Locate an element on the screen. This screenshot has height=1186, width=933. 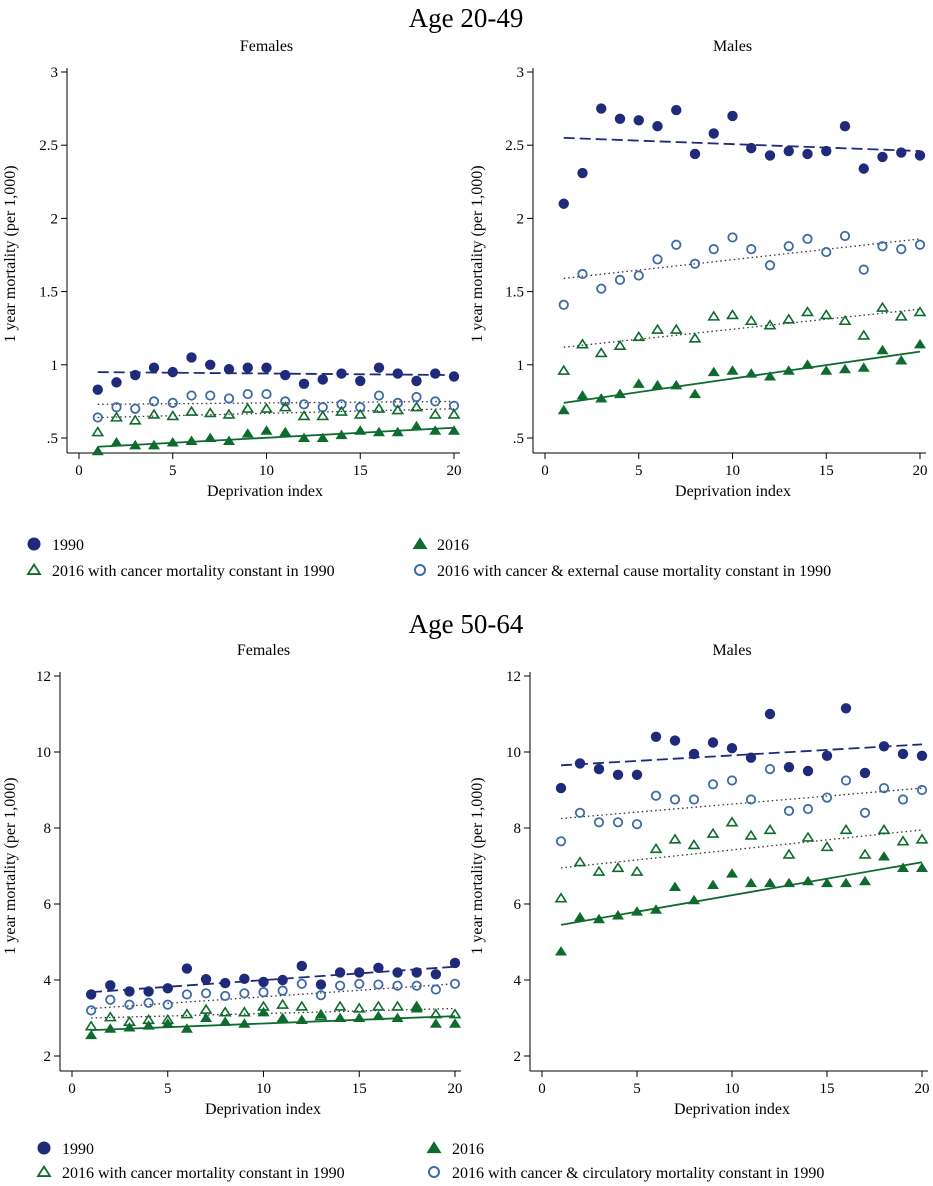
legend-marker-1990-filled-circle is located at coordinates (44, 1148).